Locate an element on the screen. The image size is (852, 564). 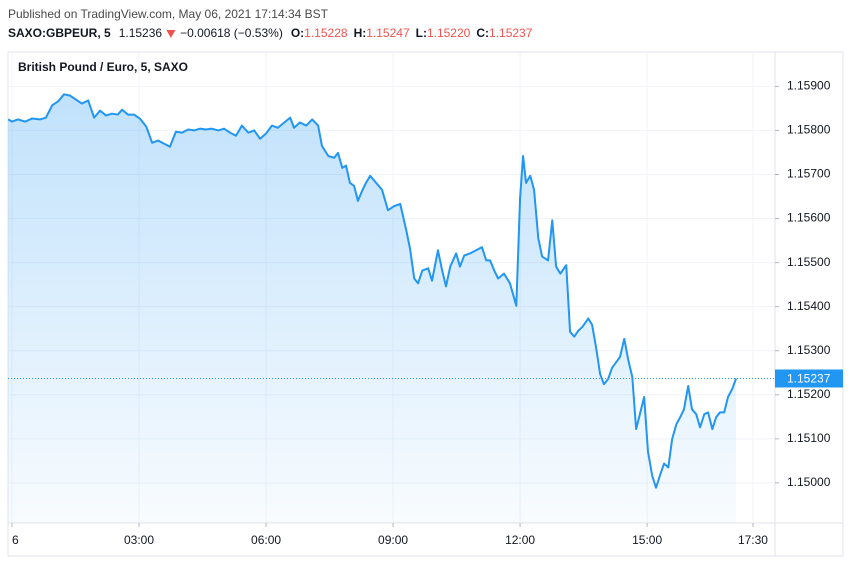
y-tick-label: 1.15200 is located at coordinates (809, 394).